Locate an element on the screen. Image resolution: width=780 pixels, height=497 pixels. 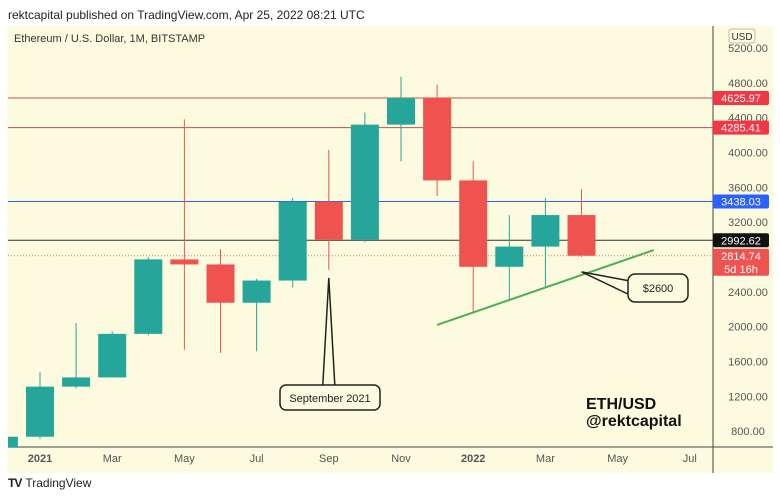
currency-label: USD is located at coordinates (741, 37).